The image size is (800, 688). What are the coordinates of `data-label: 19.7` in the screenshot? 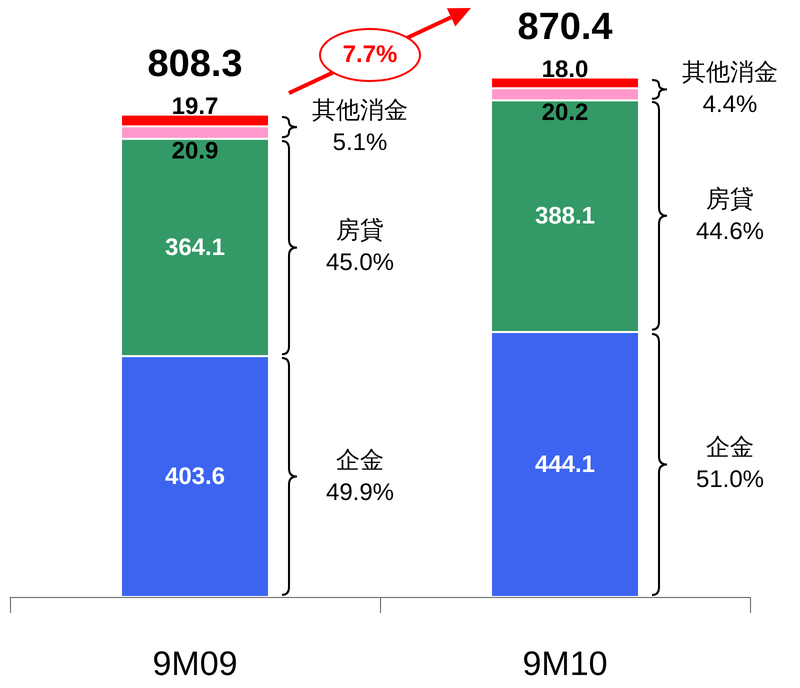 It's located at (195, 106).